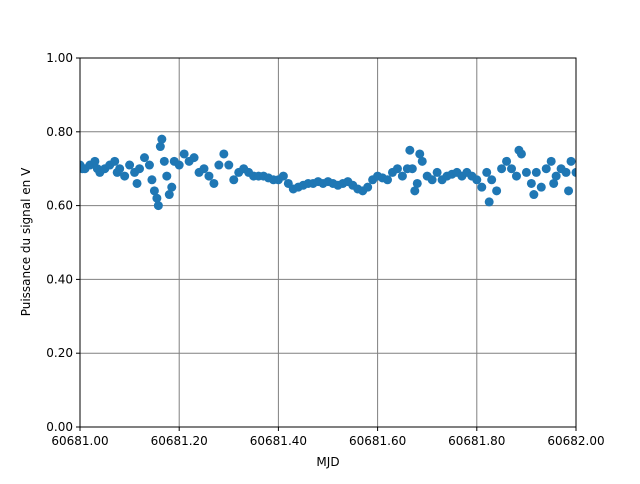 Image resolution: width=640 pixels, height=484 pixels. I want to click on x-tick-label: 60681.60, so click(377, 441).